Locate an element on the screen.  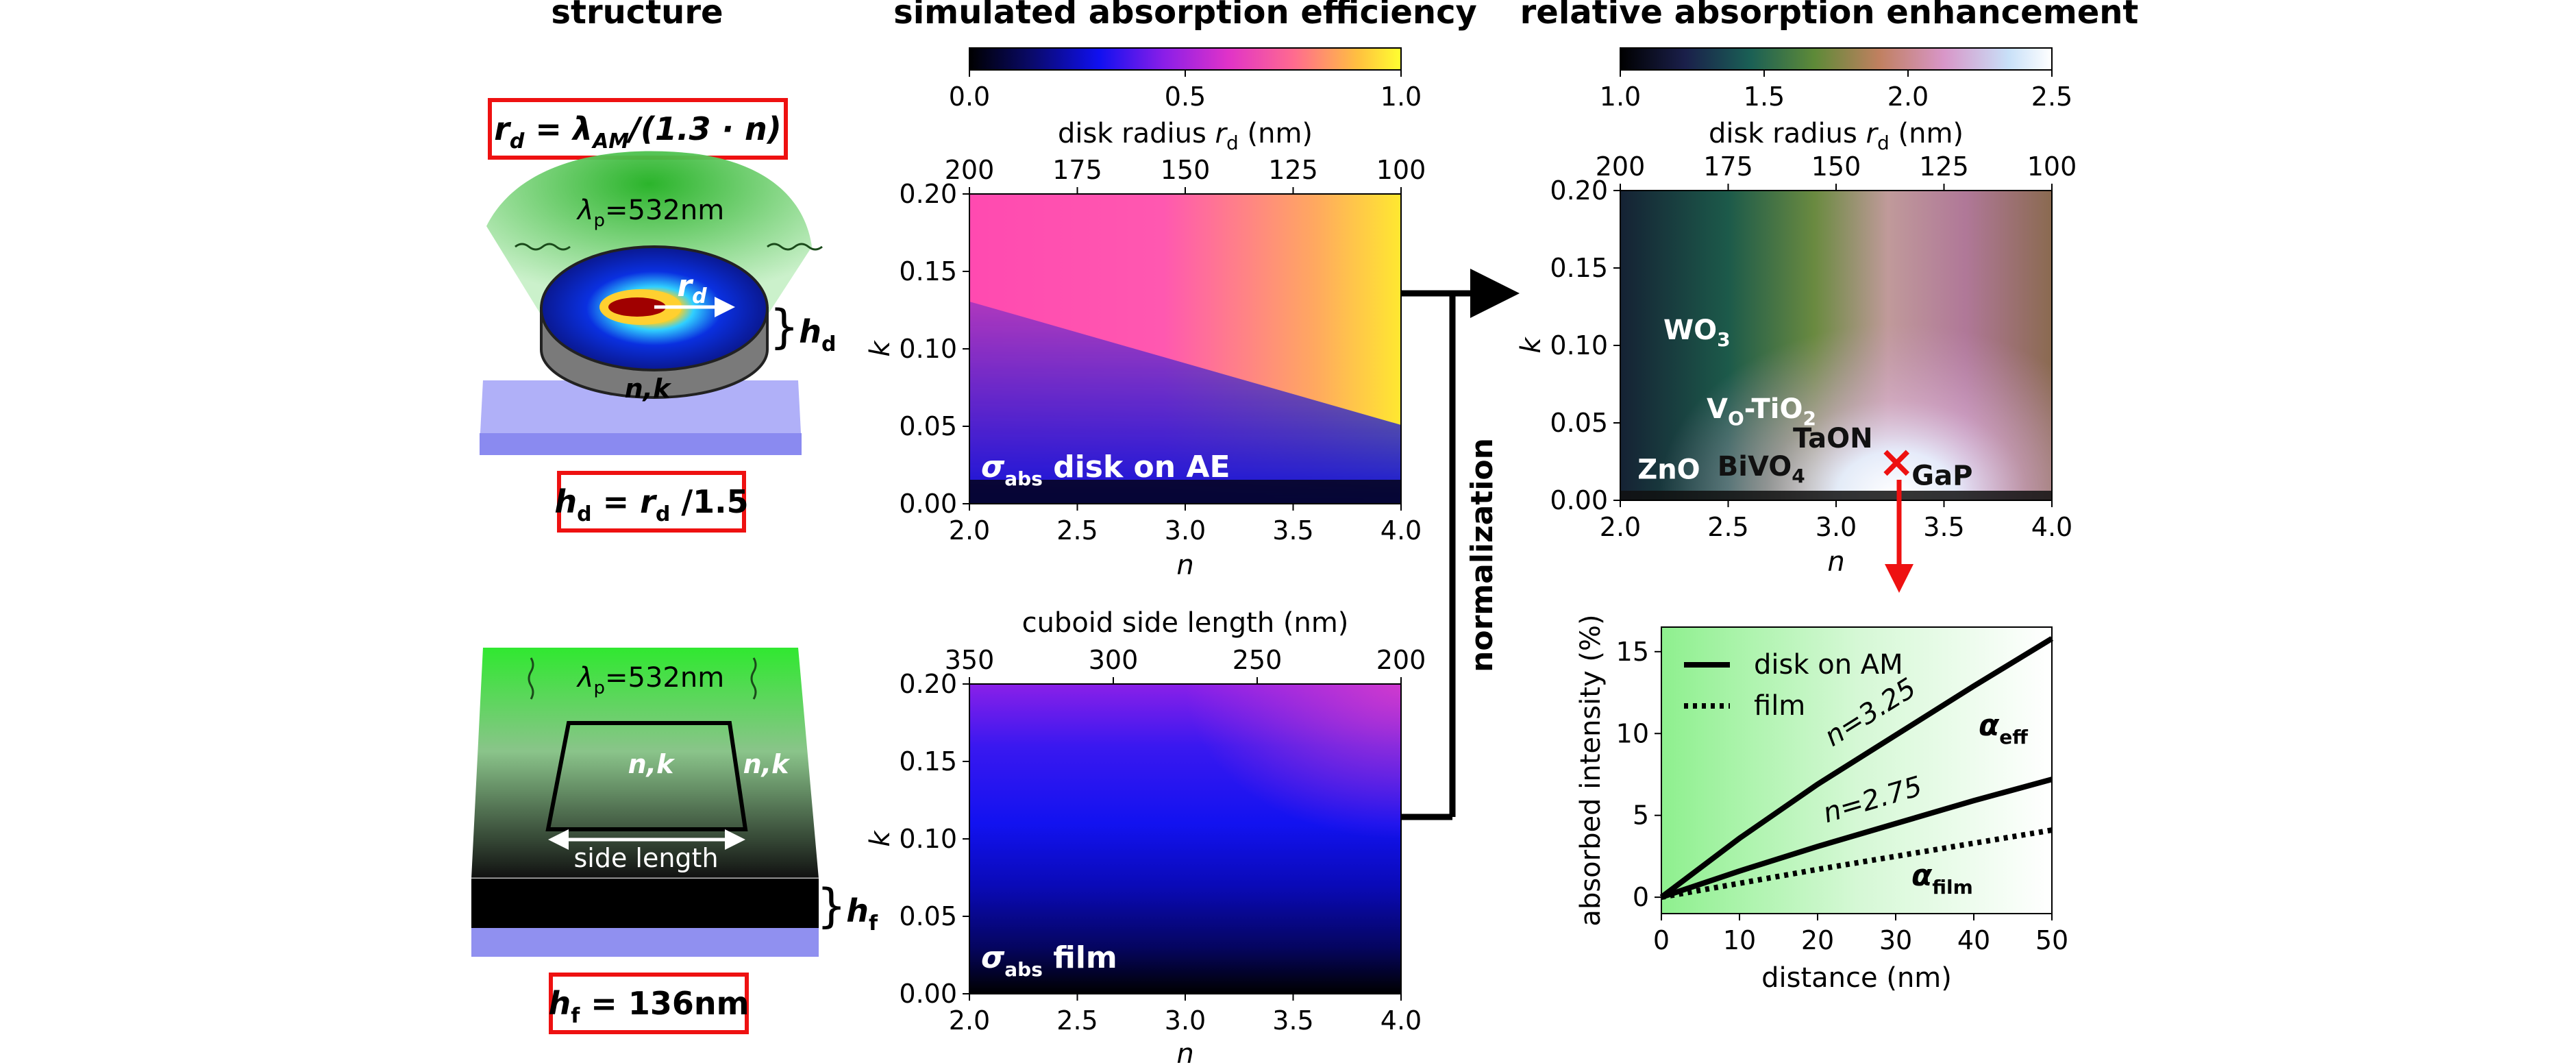
enh-x-ticks: 2.0 2.5 3.0 3.5 4.0 is located at coordinates (1836, 521).